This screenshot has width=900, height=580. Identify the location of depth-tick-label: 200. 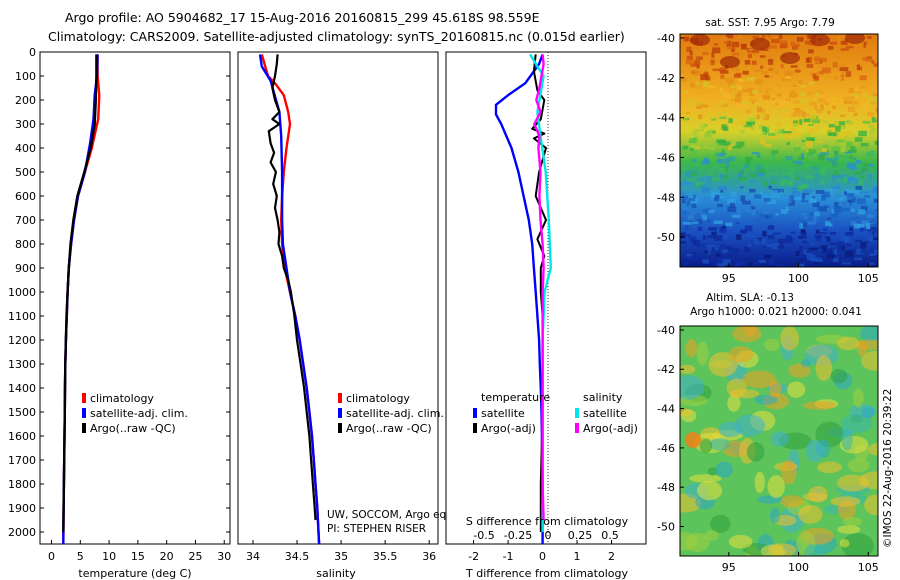
(25, 100).